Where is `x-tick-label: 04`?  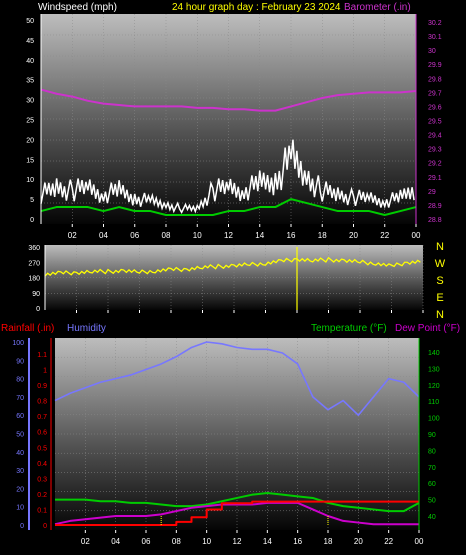 x-tick-label: 04 is located at coordinates (103, 235).